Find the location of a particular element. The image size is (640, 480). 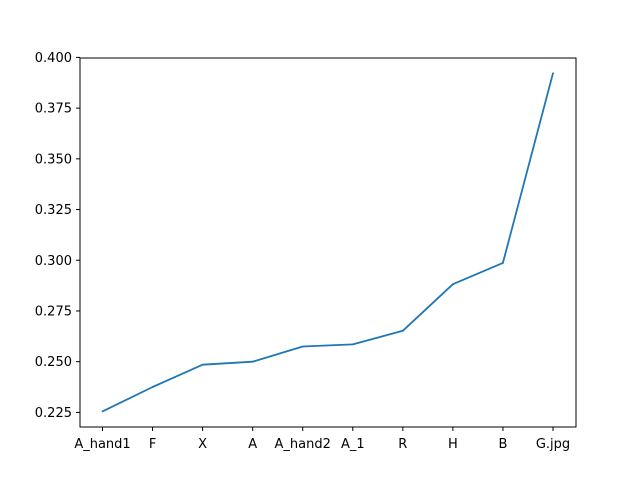

y-tick-label: 0.325 is located at coordinates (53, 210).